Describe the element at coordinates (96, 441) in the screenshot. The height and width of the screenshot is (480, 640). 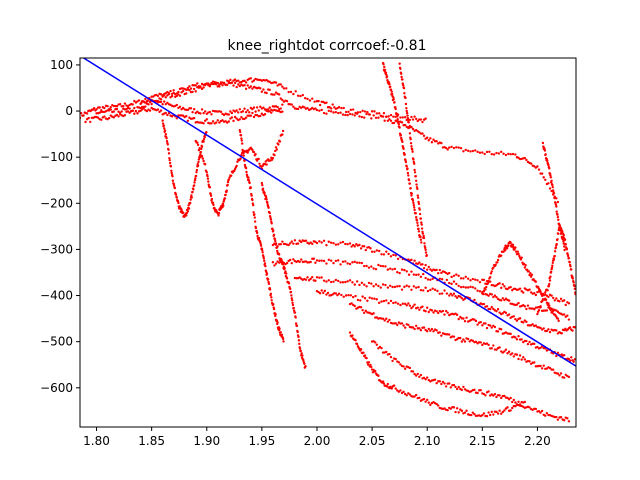
I see `x-tick-label: 1.80` at that location.